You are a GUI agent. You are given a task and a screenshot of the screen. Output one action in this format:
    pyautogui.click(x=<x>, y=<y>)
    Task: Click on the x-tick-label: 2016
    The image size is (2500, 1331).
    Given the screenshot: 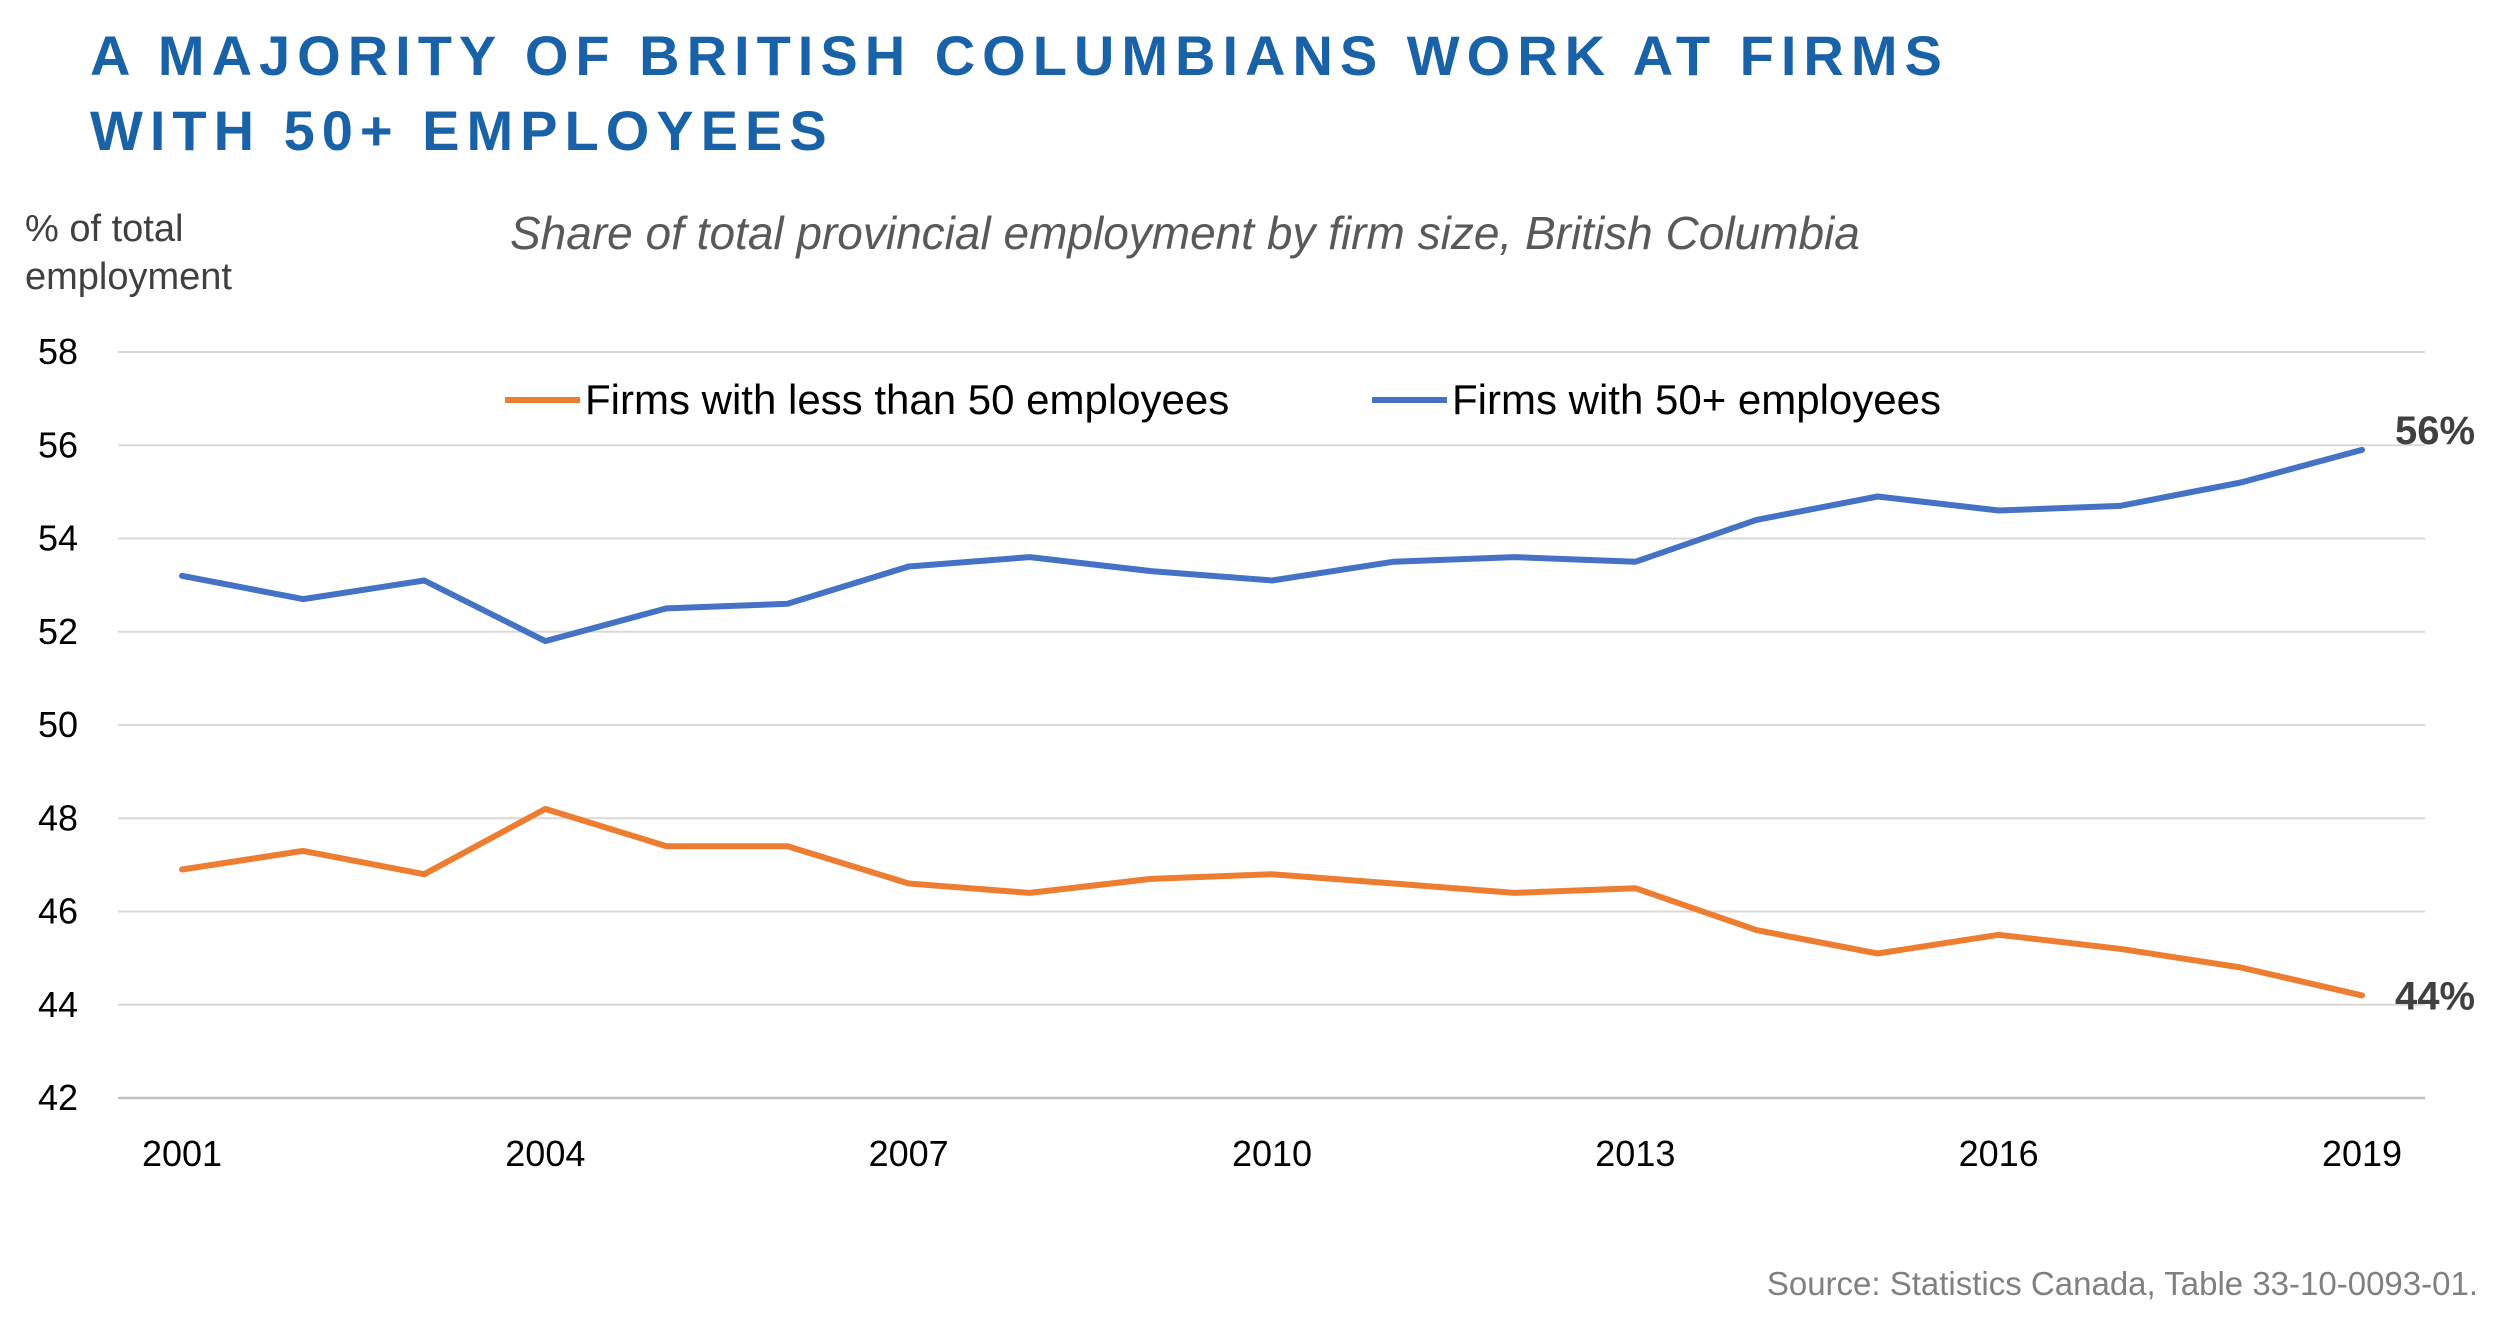 What is the action you would take?
    pyautogui.click(x=1999, y=1153)
    